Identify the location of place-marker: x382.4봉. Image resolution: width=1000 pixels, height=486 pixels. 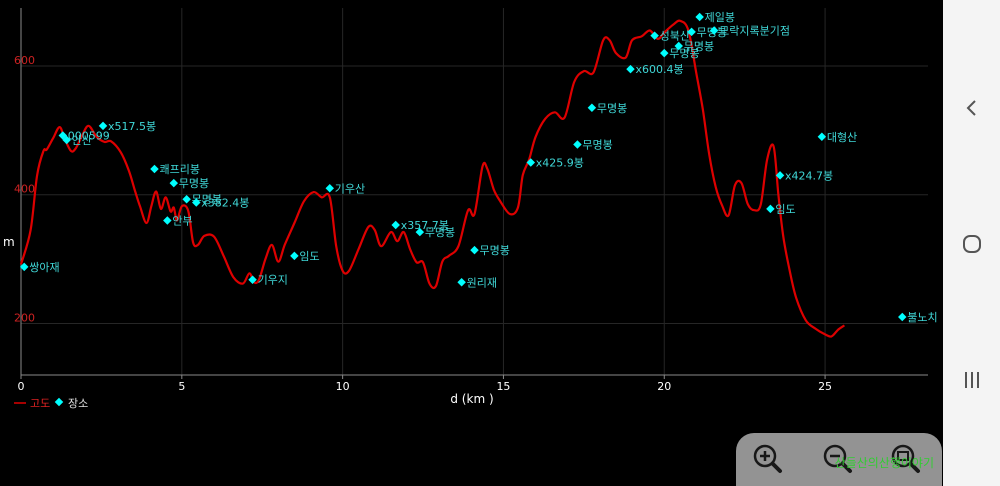
(220, 202).